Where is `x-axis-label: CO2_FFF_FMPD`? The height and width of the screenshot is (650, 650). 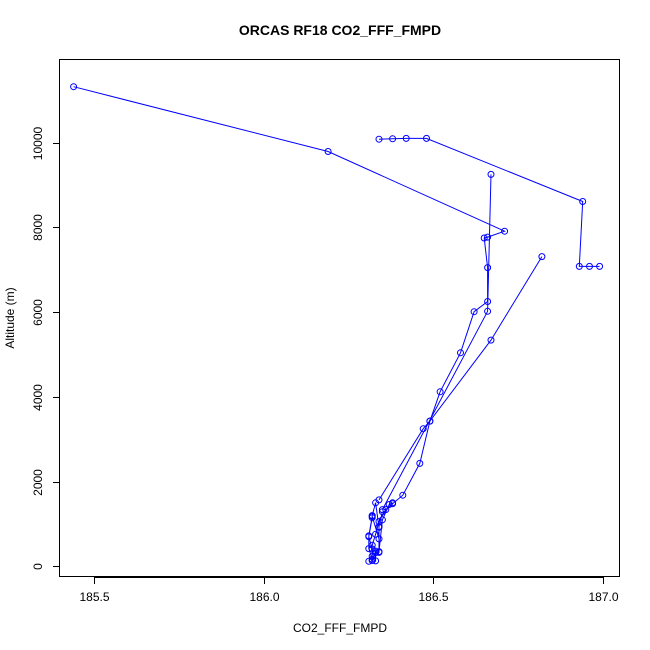
x-axis-label: CO2_FFF_FMPD is located at coordinates (340, 628).